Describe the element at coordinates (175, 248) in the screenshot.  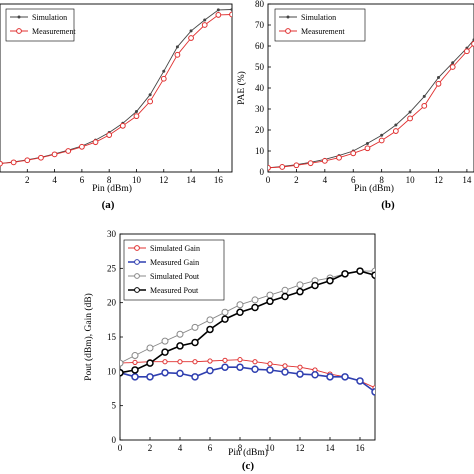
I see `legend-label: Simulated Gain` at that location.